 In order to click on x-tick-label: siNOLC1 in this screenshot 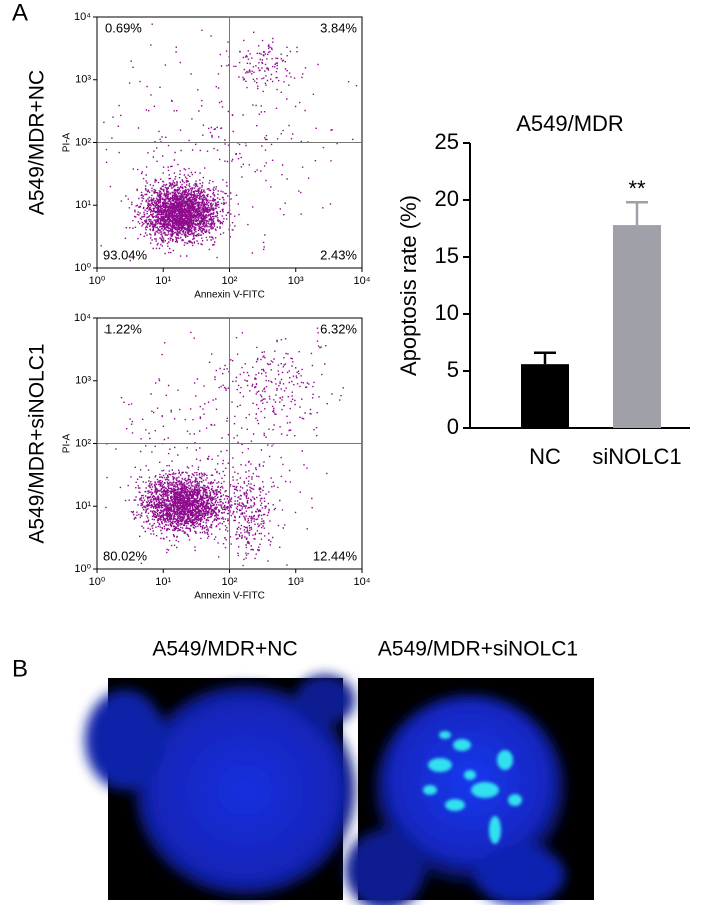, I will do `click(636, 456)`.